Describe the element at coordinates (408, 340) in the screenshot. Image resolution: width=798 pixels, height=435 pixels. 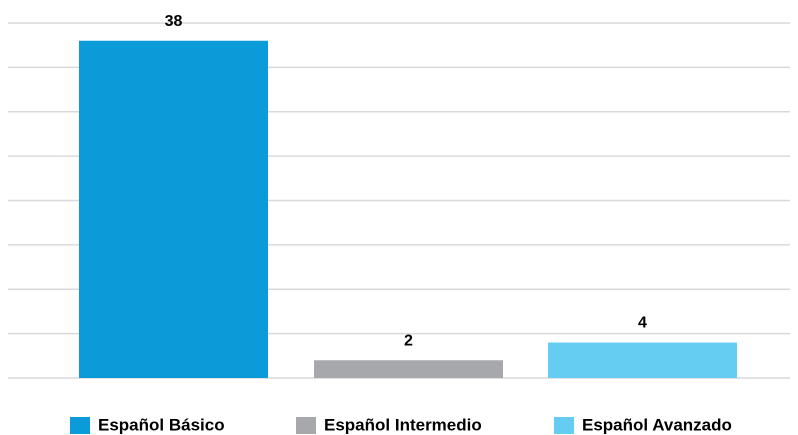
I see `data-label: 2` at that location.